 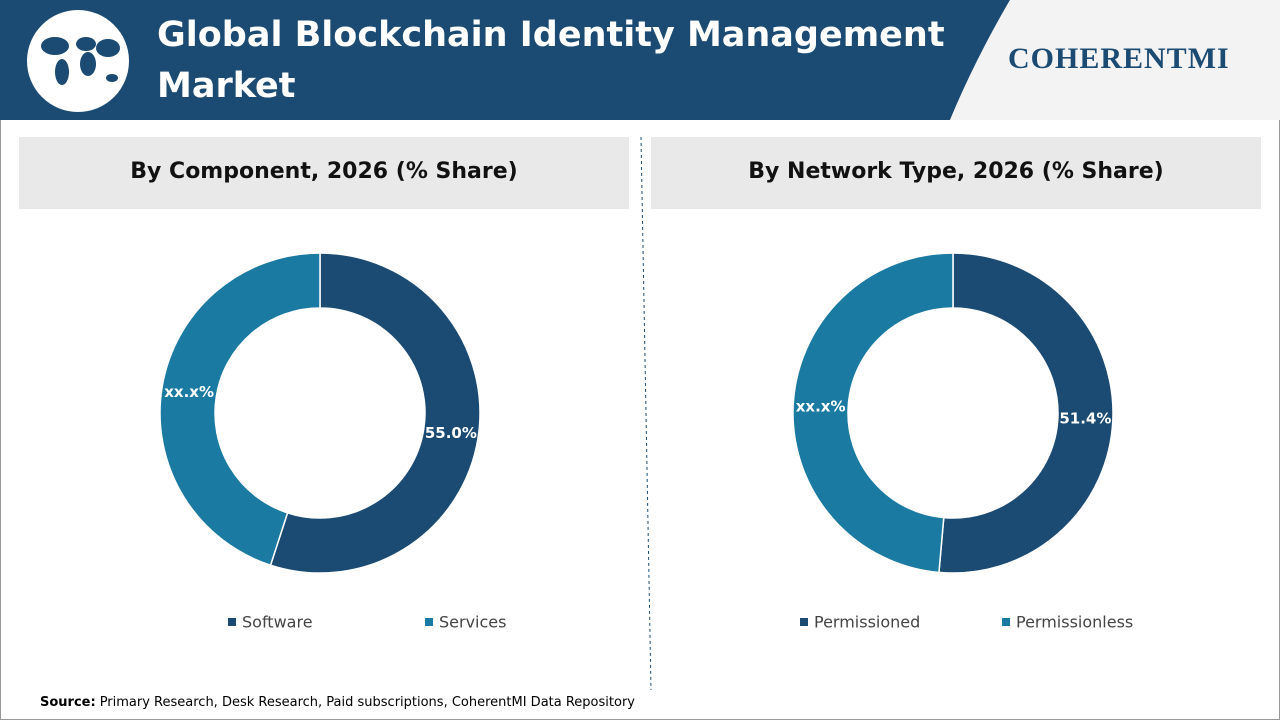 I want to click on logo-area, so click(x=1115, y=60).